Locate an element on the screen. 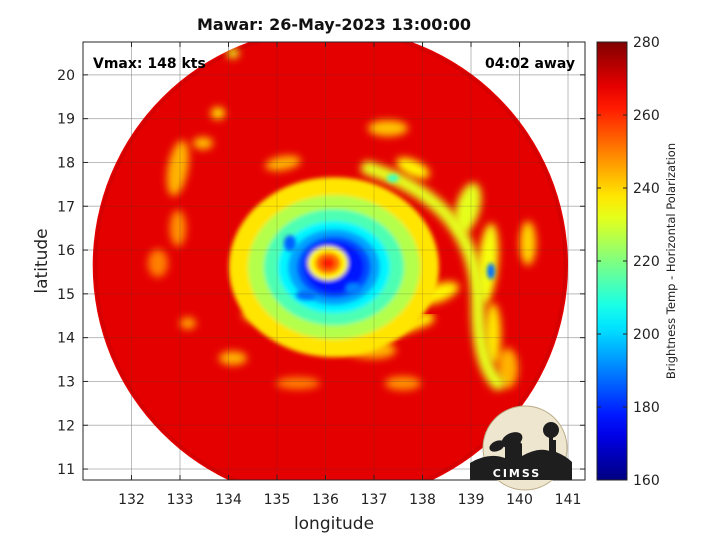 This screenshot has width=720, height=540. y-tick-label: 13 is located at coordinates (66, 382).